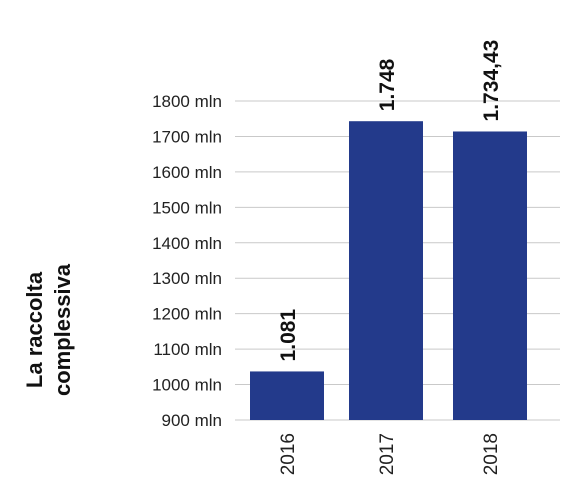  I want to click on y-tick-label: 1000 mln, so click(187, 385).